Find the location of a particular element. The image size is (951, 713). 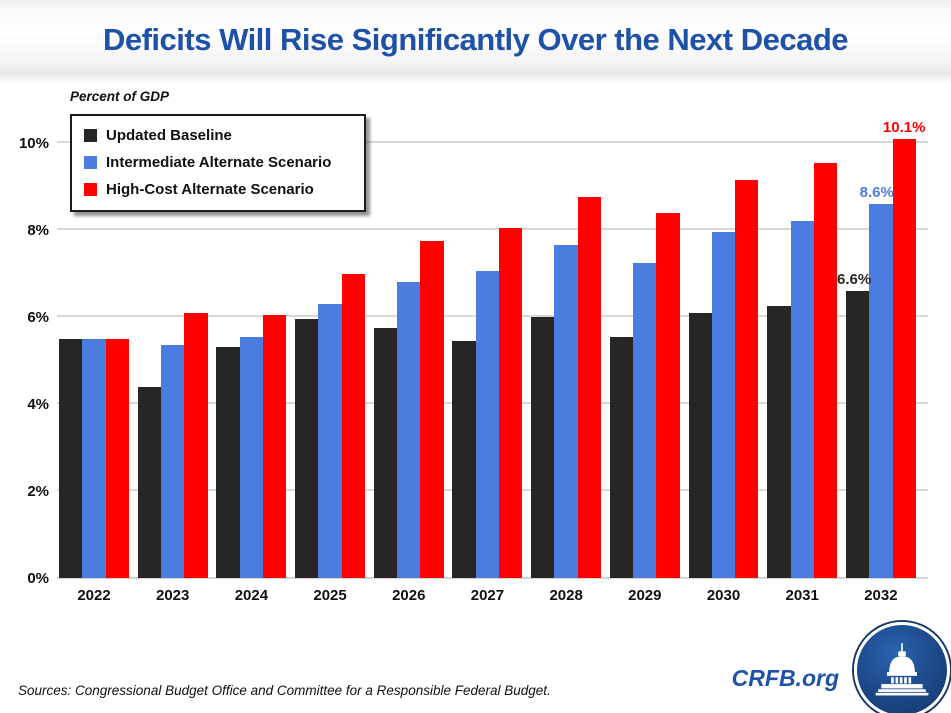

intermediate-alternate-scenario-bar-2032: 8.6% is located at coordinates (877, 381).